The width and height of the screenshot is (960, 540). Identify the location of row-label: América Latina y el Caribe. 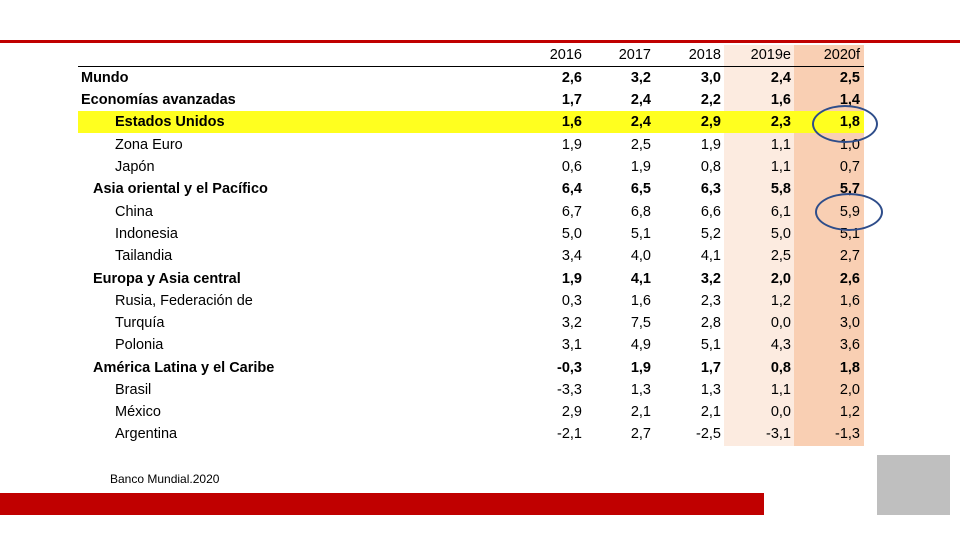
(184, 368).